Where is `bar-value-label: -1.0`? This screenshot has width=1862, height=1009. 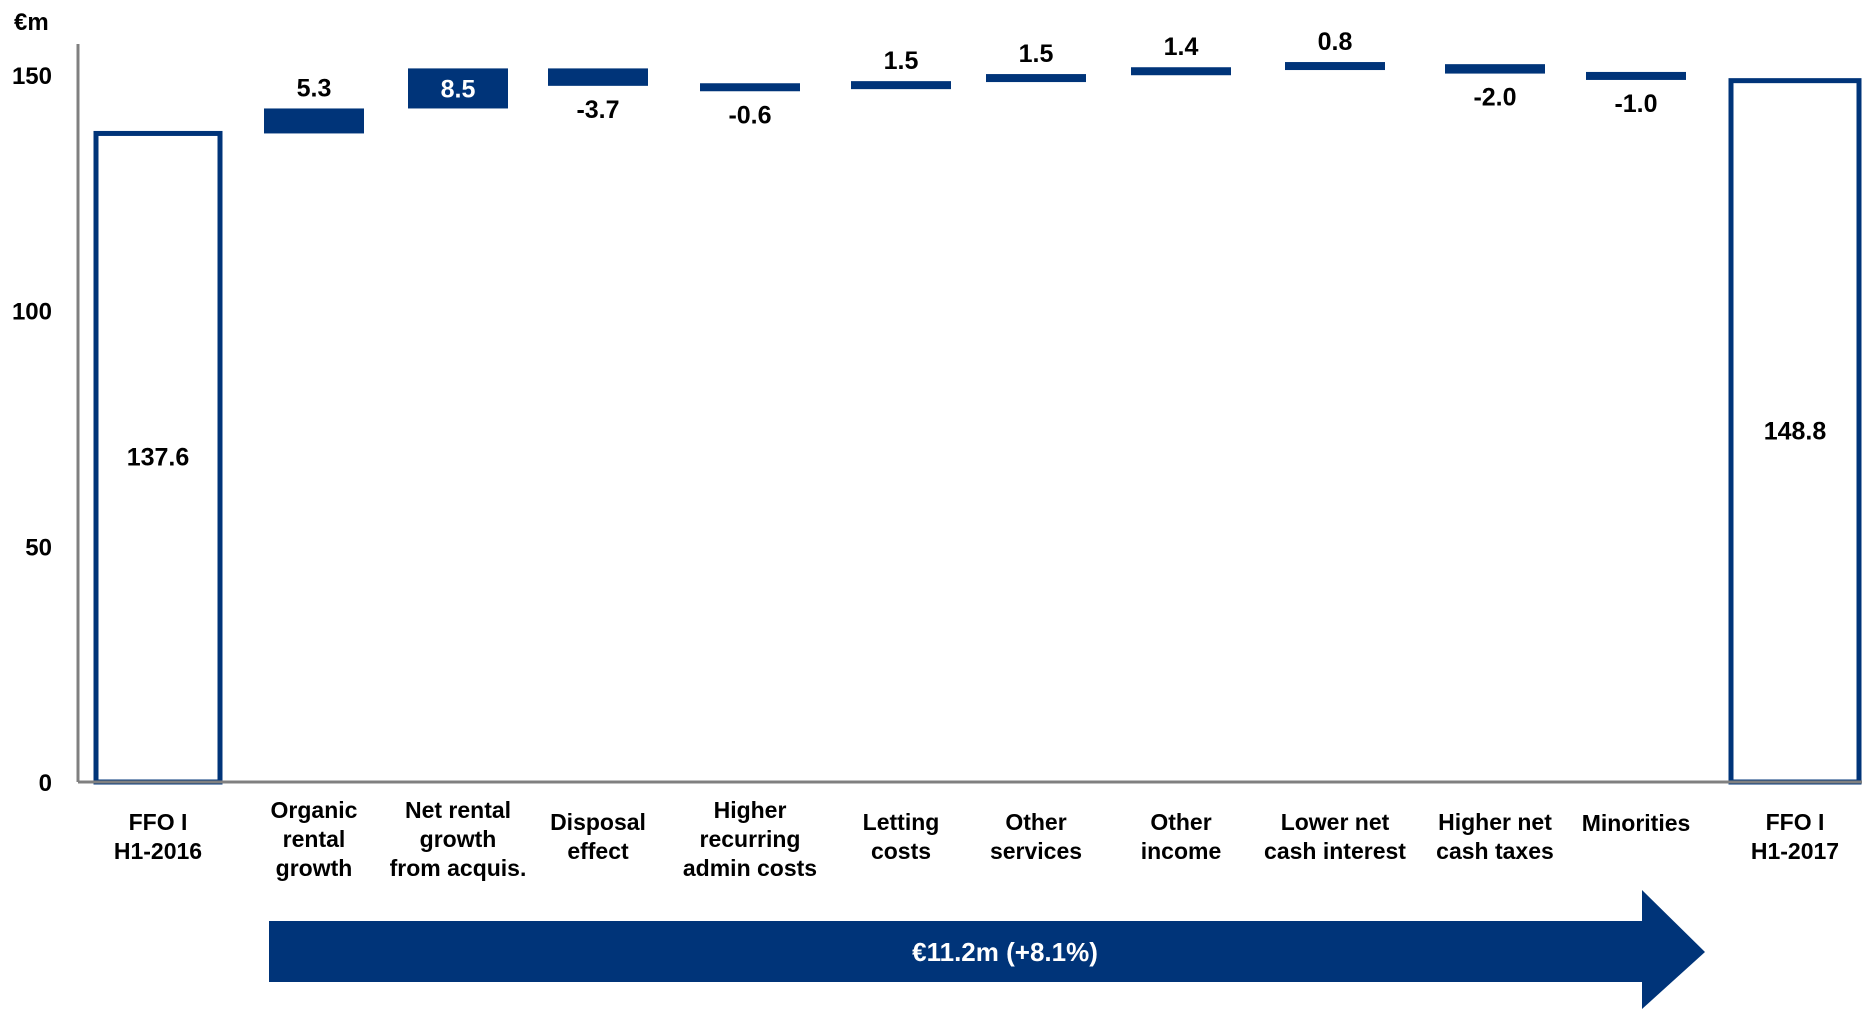
bar-value-label: -1.0 is located at coordinates (1635, 104).